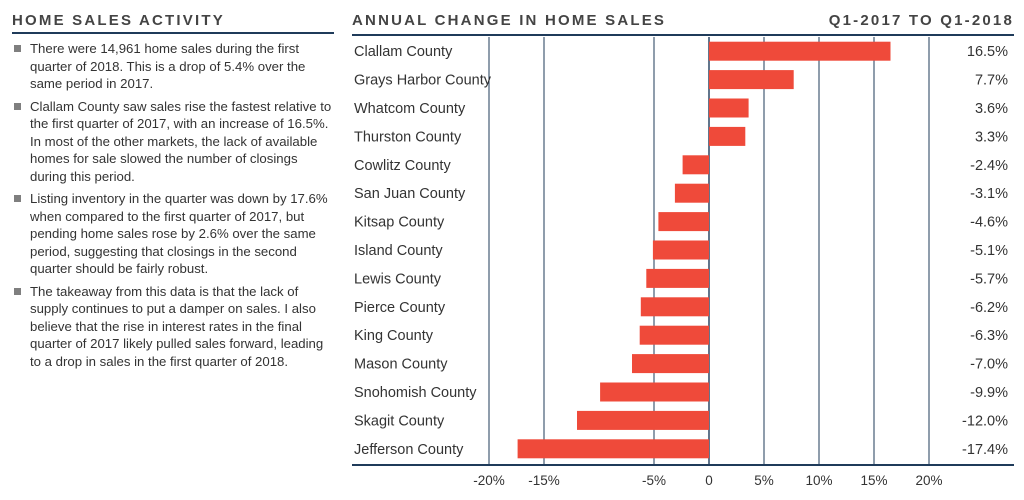 This screenshot has height=500, width=1024. Describe the element at coordinates (991, 81) in the screenshot. I see `value-label: 7.7%` at that location.